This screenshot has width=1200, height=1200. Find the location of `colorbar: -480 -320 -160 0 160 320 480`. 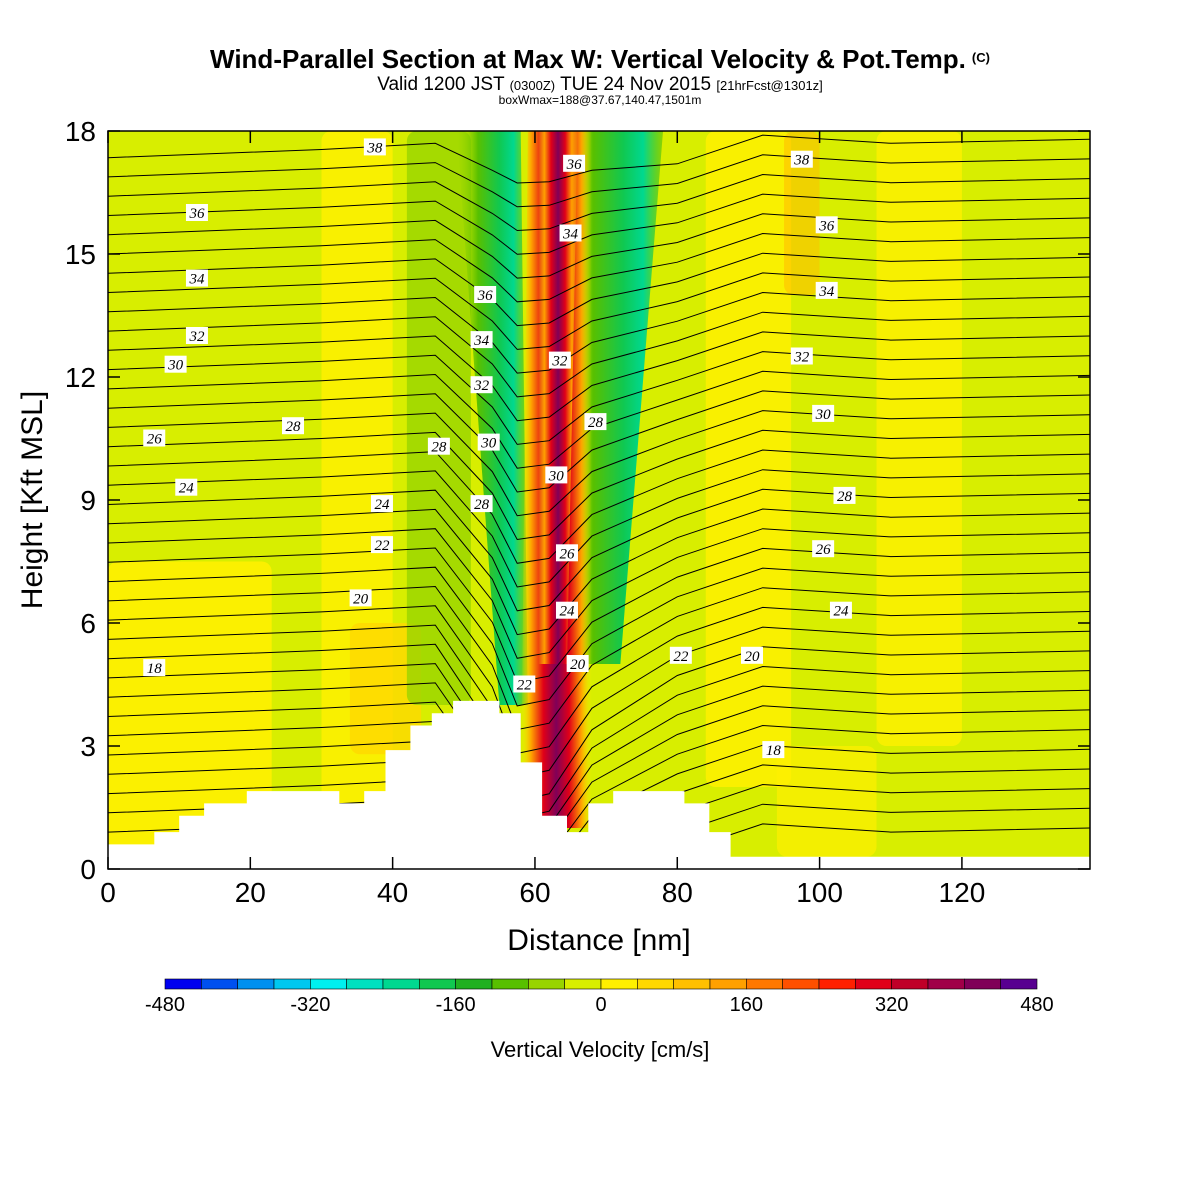

colorbar: -480 -320 -160 0 160 320 480 is located at coordinates (599, 997).